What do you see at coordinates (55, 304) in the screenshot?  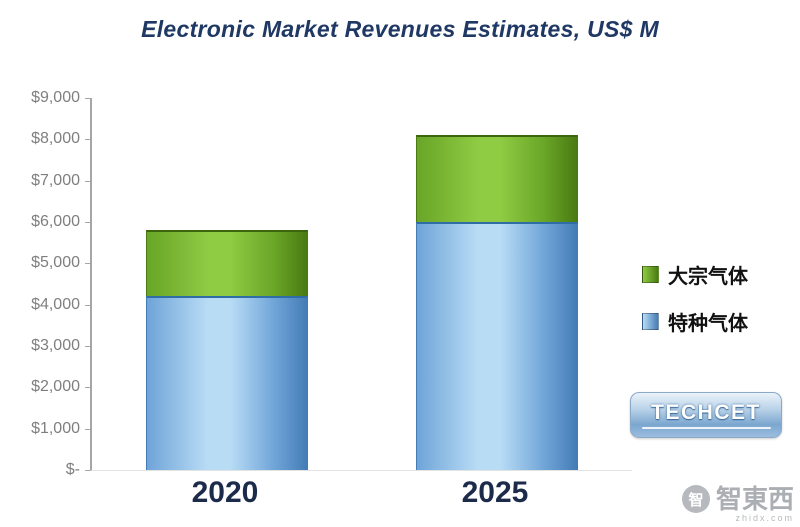 I see `y-tick-label: $4,000` at bounding box center [55, 304].